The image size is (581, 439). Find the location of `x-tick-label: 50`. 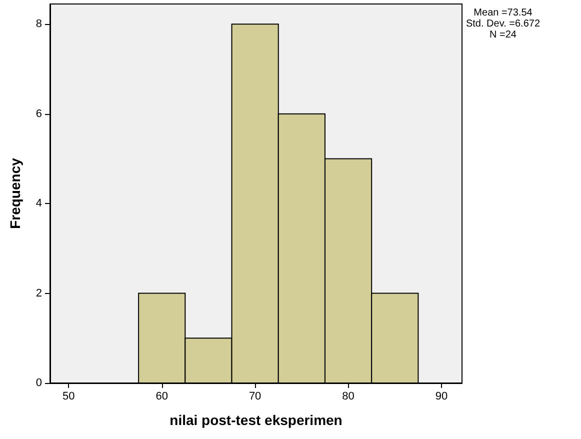

x-tick-label: 50 is located at coordinates (68, 396).